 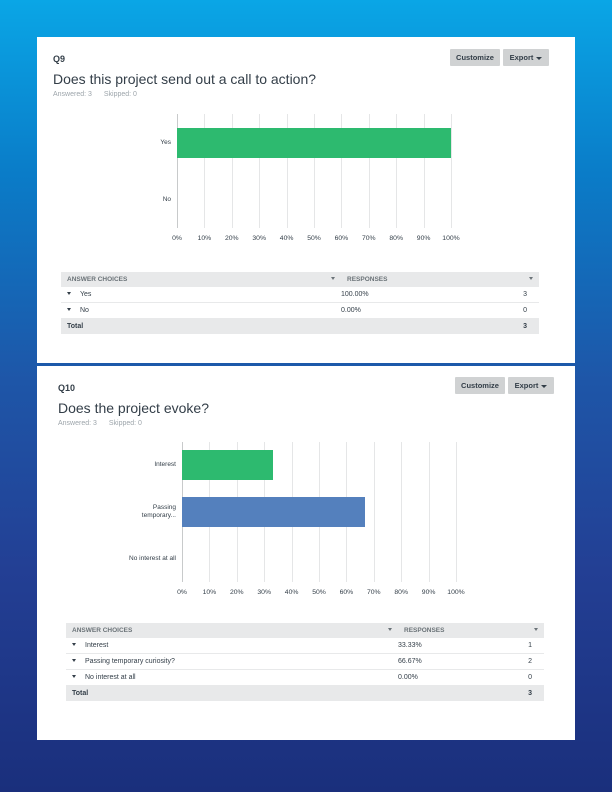 I want to click on table-row: No 0.00% 0, so click(x=300, y=311).